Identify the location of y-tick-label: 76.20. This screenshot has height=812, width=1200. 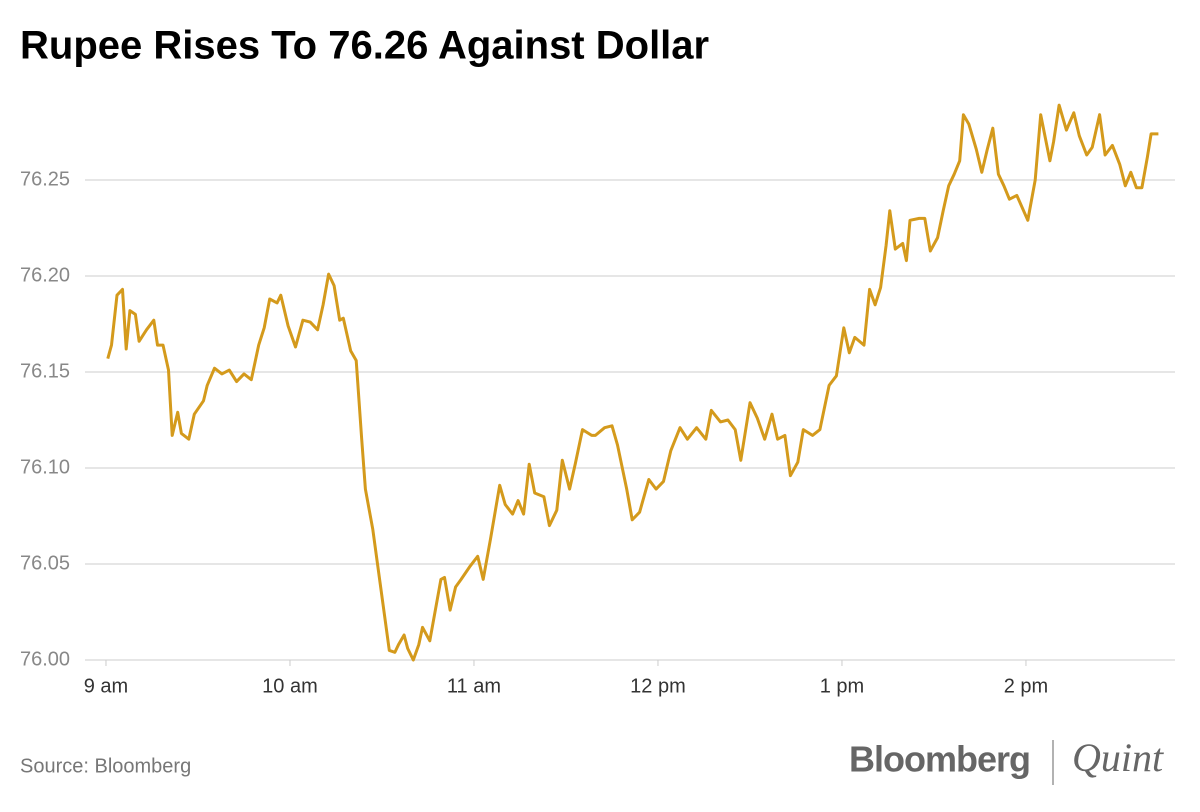
(45, 275).